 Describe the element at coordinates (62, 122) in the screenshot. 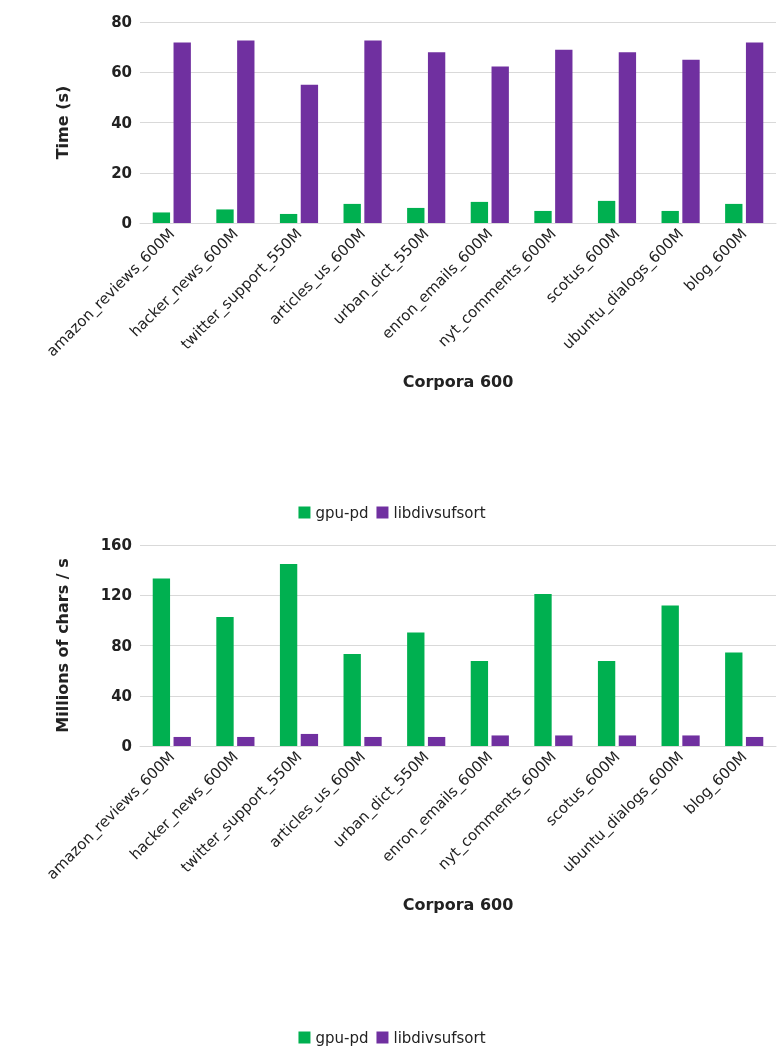

I see `y-axis-title: Time (s)` at that location.